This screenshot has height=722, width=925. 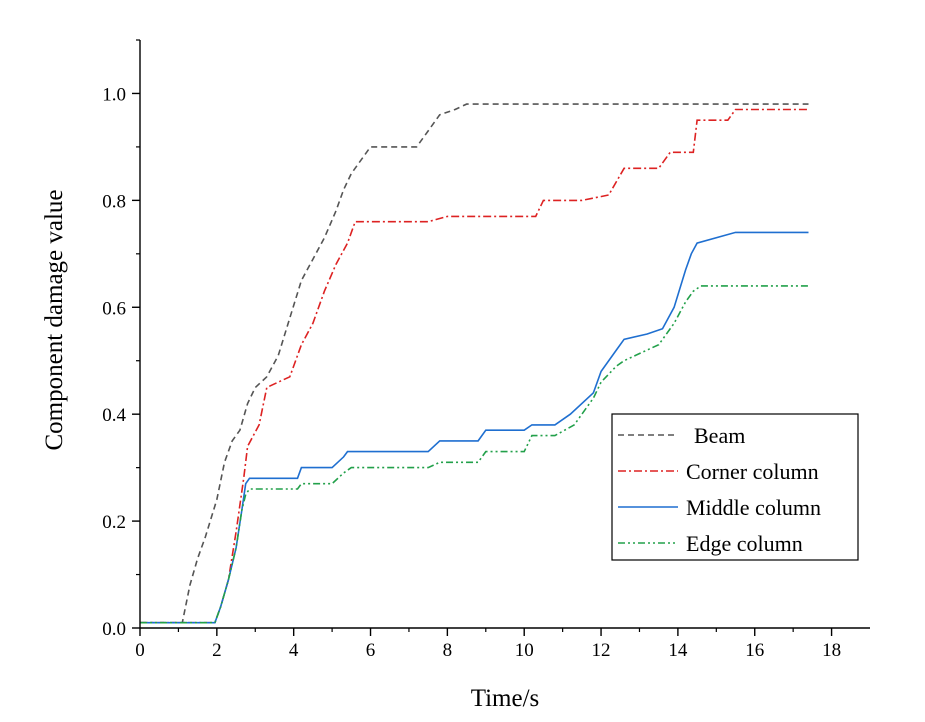 I want to click on legend-label: Corner column, so click(x=752, y=471).